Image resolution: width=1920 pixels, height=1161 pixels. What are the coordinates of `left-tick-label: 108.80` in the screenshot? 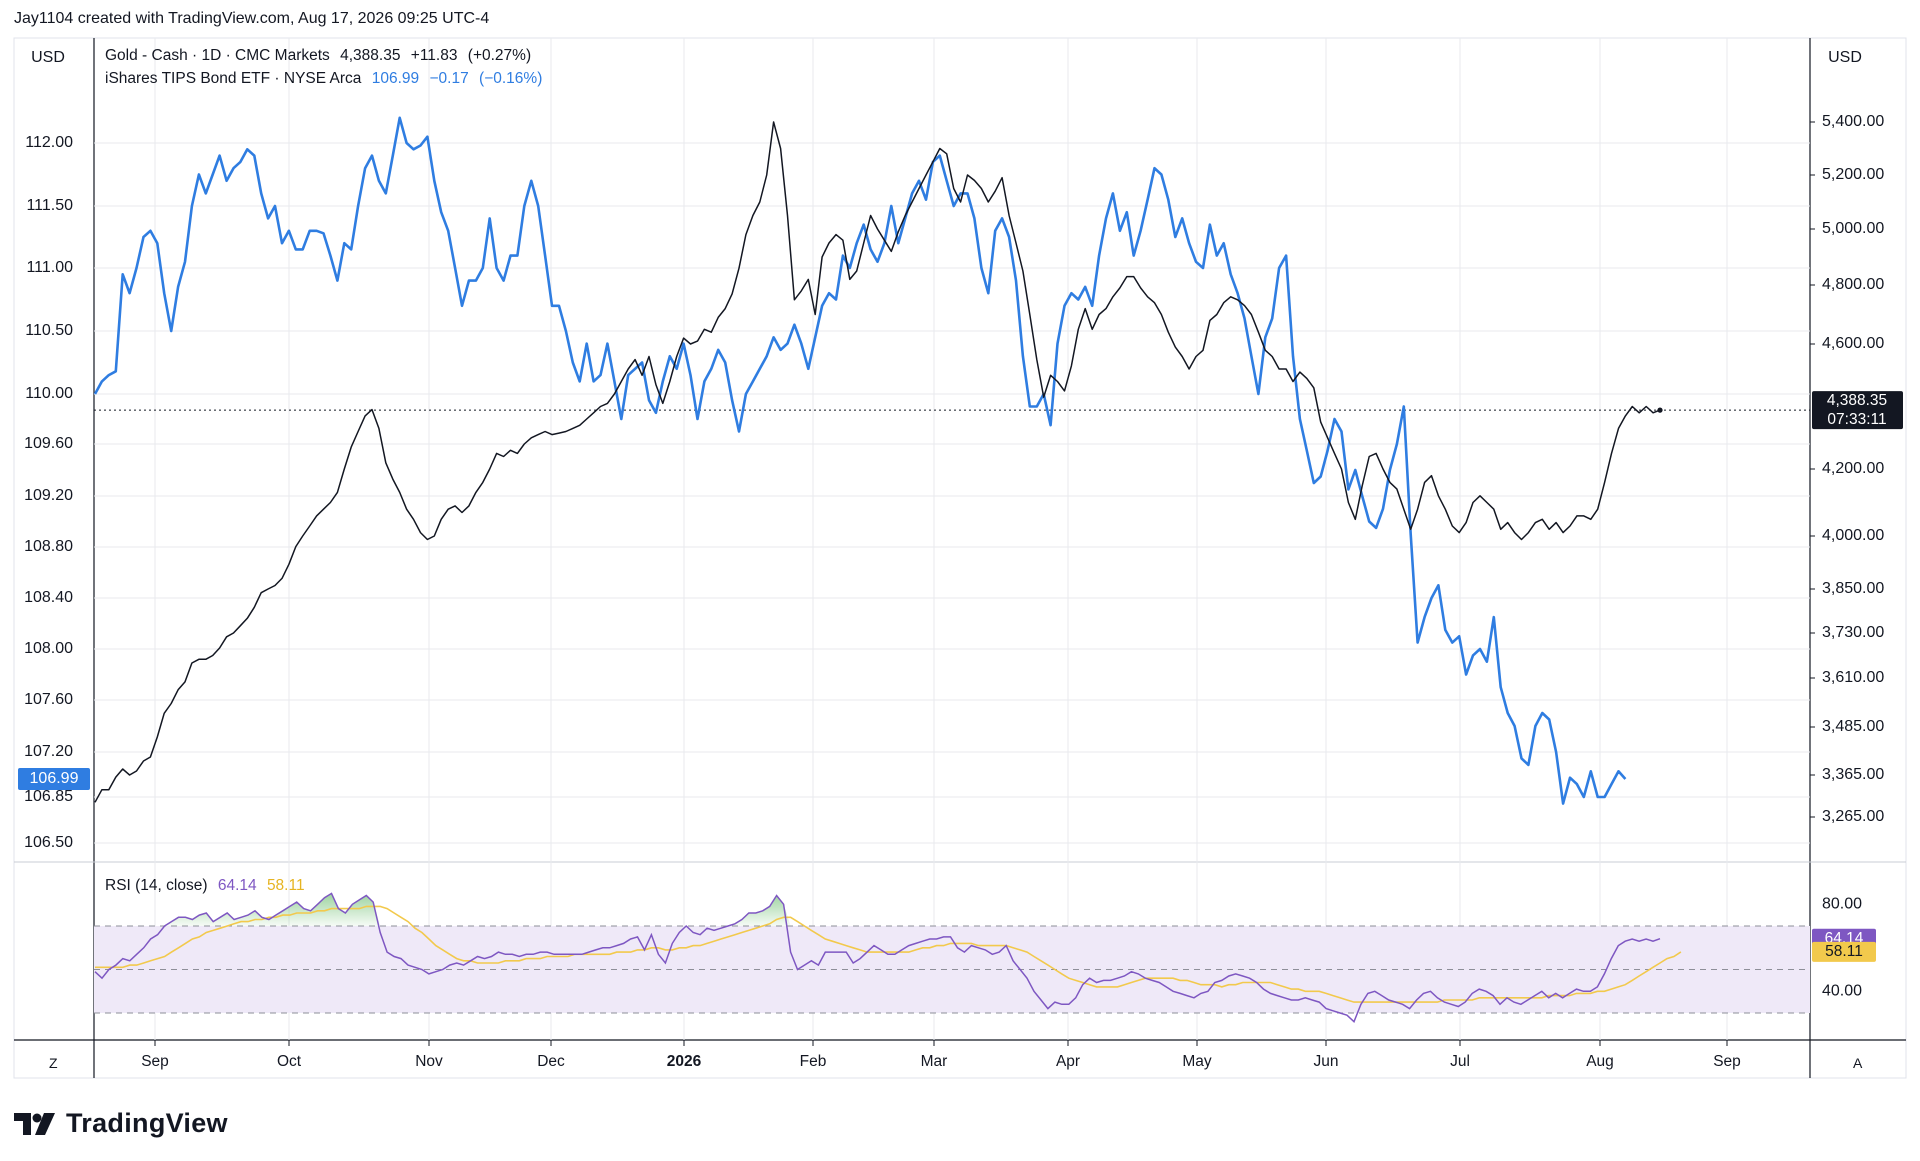 It's located at (48, 546).